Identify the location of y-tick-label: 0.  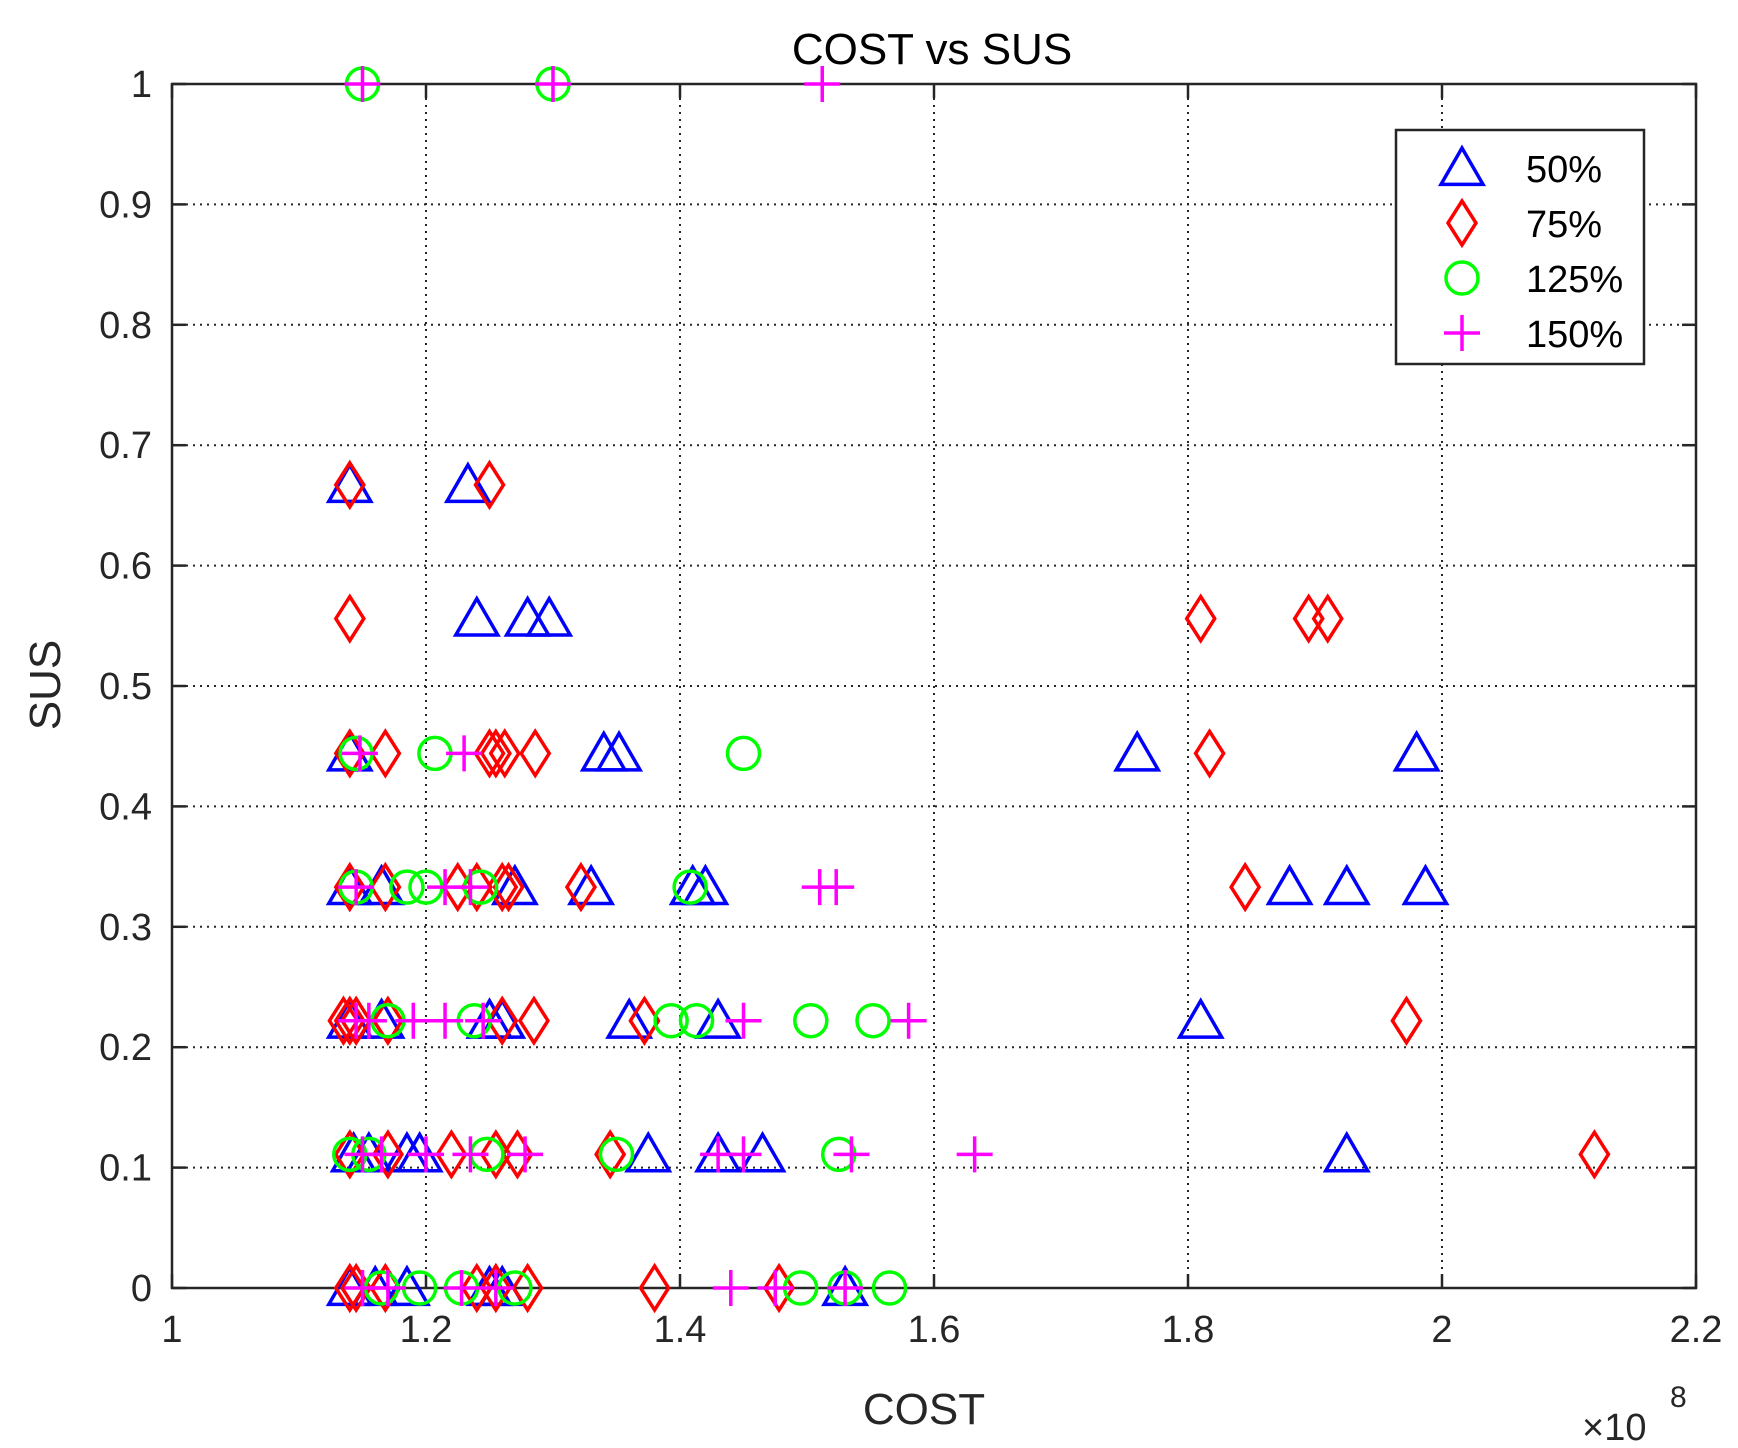
(141, 1289).